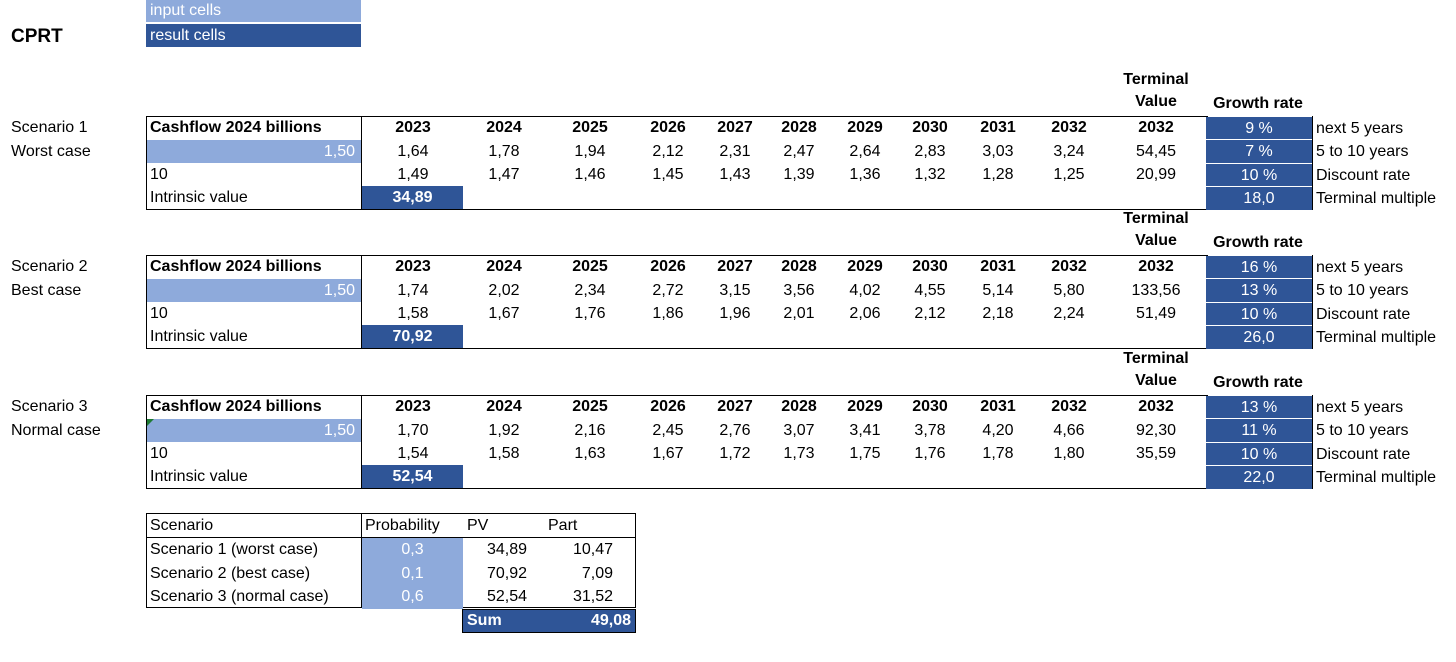 The image size is (1456, 662). Describe the element at coordinates (930, 313) in the screenshot. I see `discounted-cashflow-cell: 2,12` at that location.